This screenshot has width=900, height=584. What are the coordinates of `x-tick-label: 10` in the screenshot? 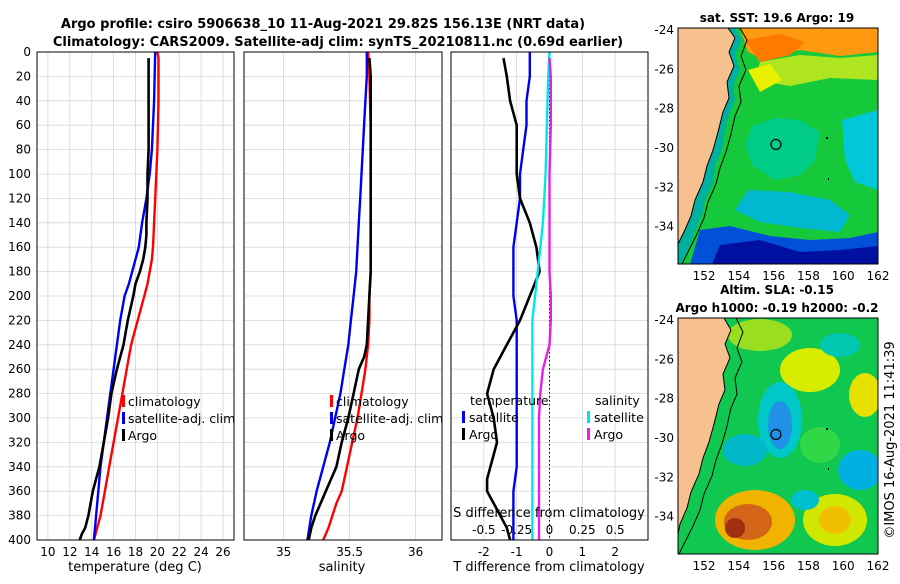 It's located at (47, 552).